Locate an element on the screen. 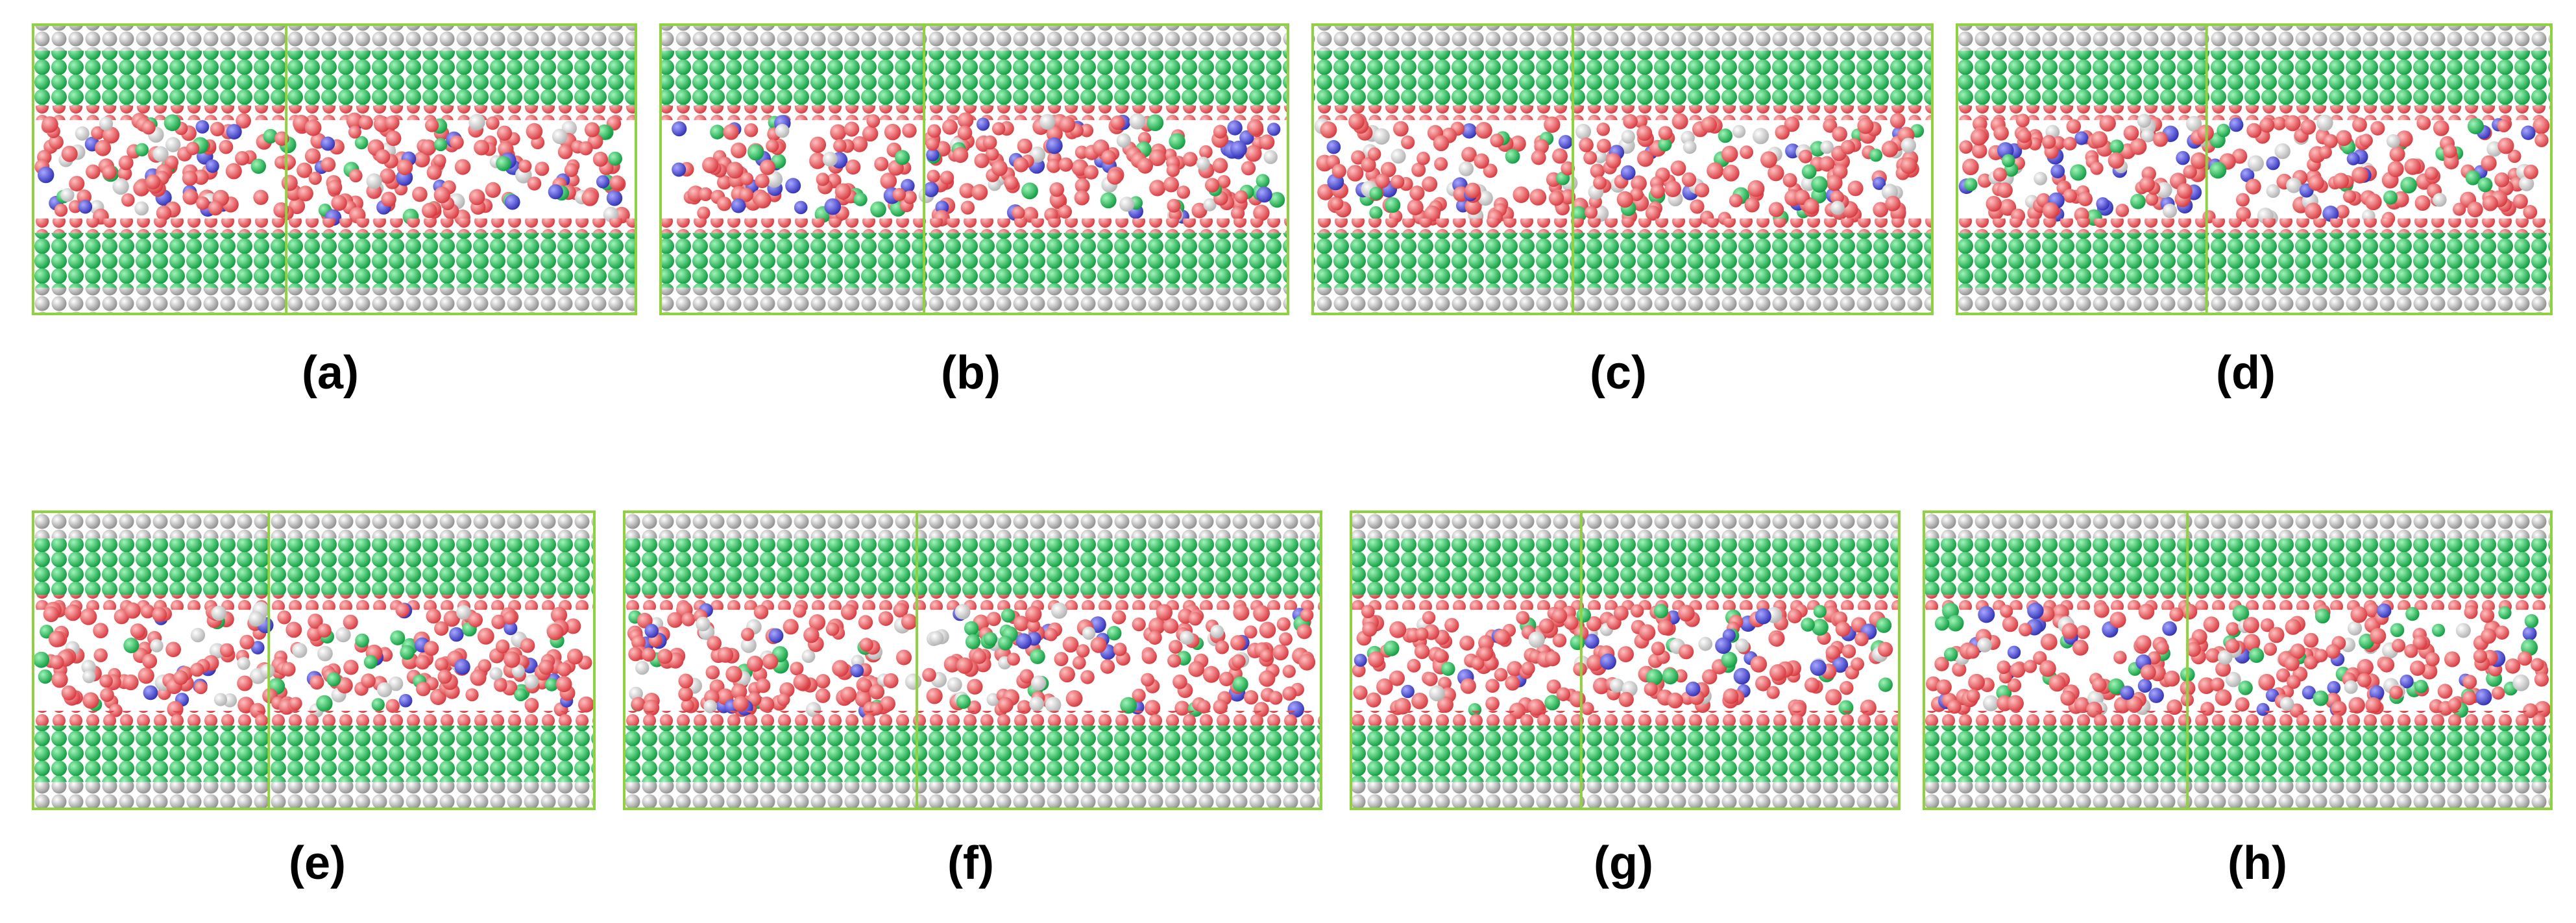 The height and width of the screenshot is (923, 2576). cell-box is located at coordinates (1625, 660).